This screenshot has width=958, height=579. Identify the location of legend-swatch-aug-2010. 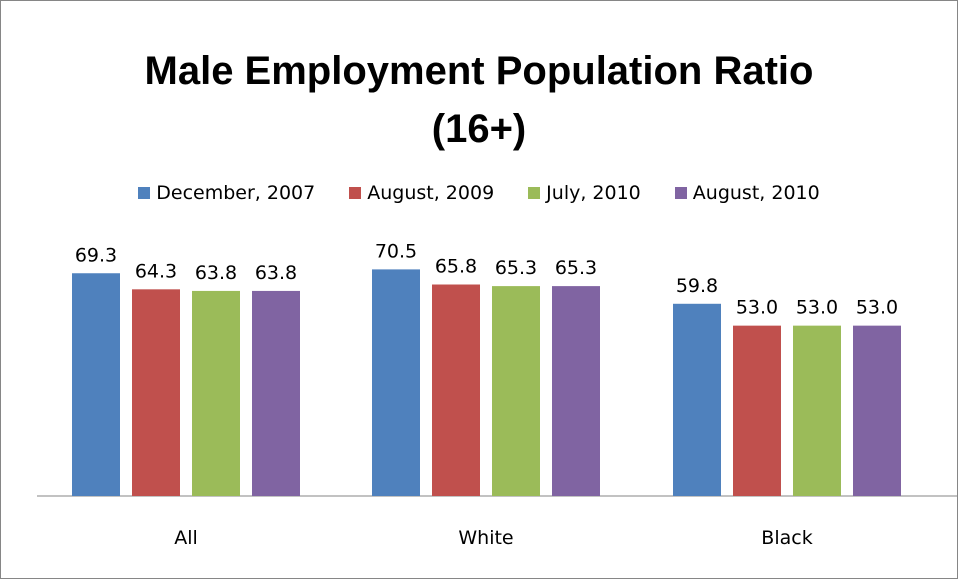
(680, 193).